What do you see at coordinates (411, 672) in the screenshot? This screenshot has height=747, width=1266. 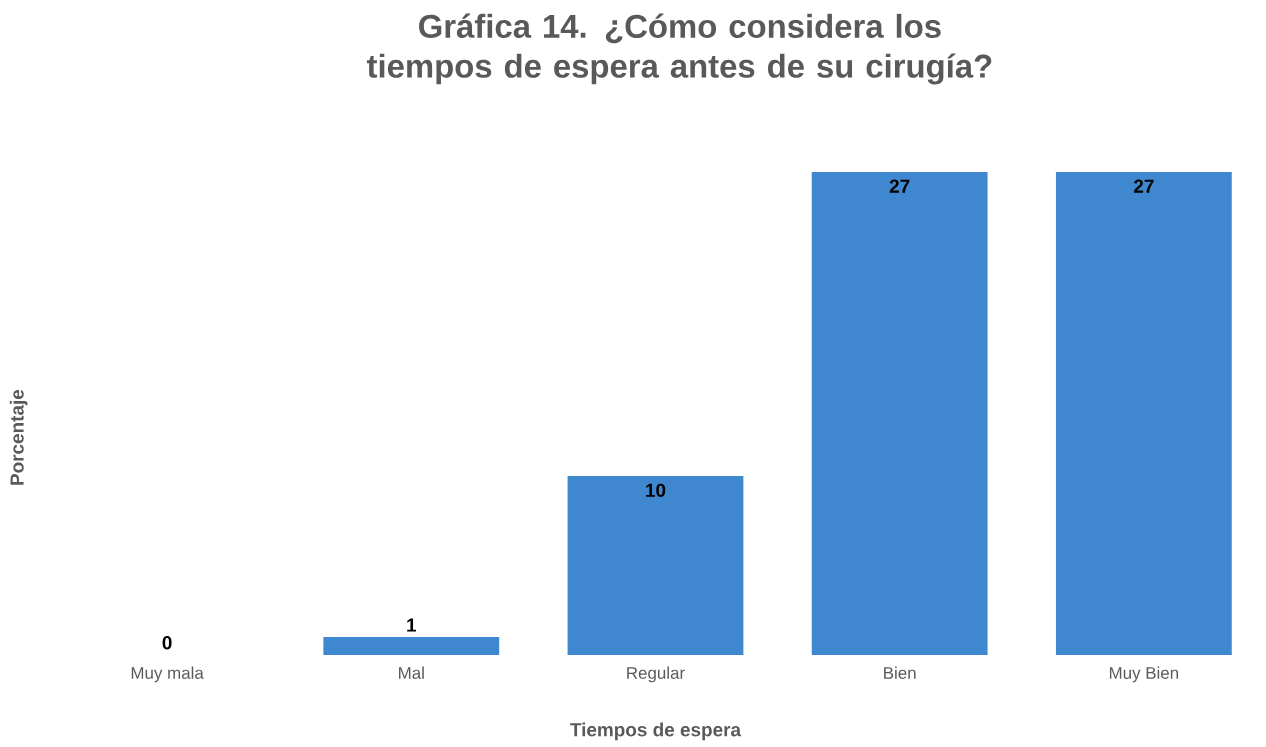 I see `x-tick-label: Mal` at bounding box center [411, 672].